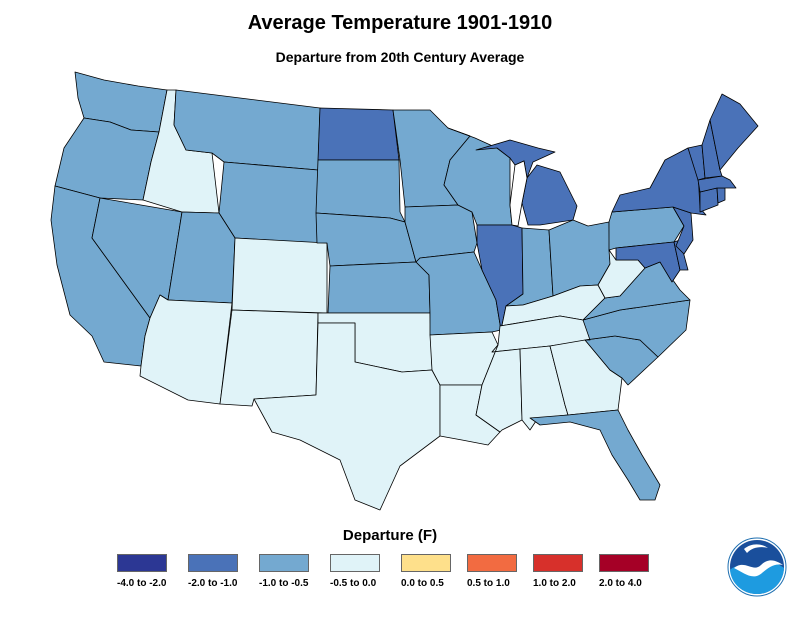 The image size is (800, 618). Describe the element at coordinates (712, 149) in the screenshot. I see `state-new-hampshire` at that location.